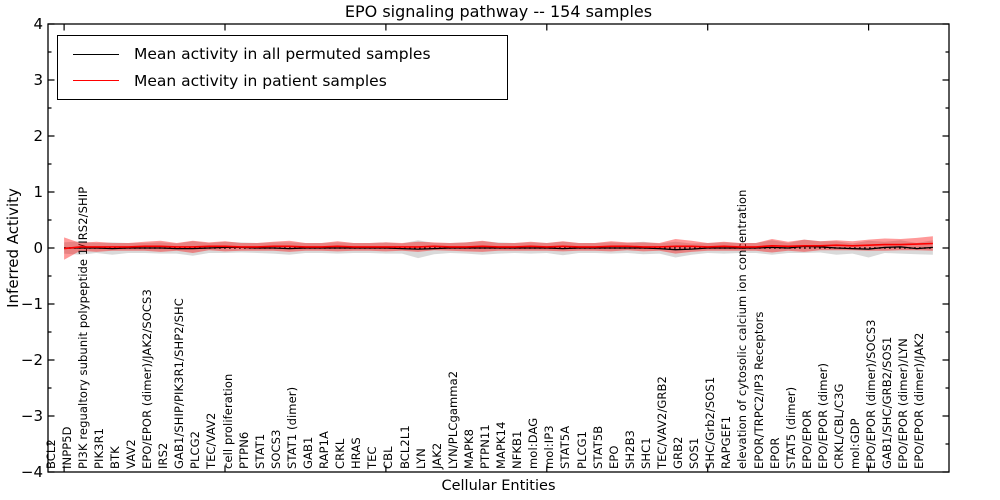 The image size is (1000, 500). I want to click on permuted-line, so click(498, 248).